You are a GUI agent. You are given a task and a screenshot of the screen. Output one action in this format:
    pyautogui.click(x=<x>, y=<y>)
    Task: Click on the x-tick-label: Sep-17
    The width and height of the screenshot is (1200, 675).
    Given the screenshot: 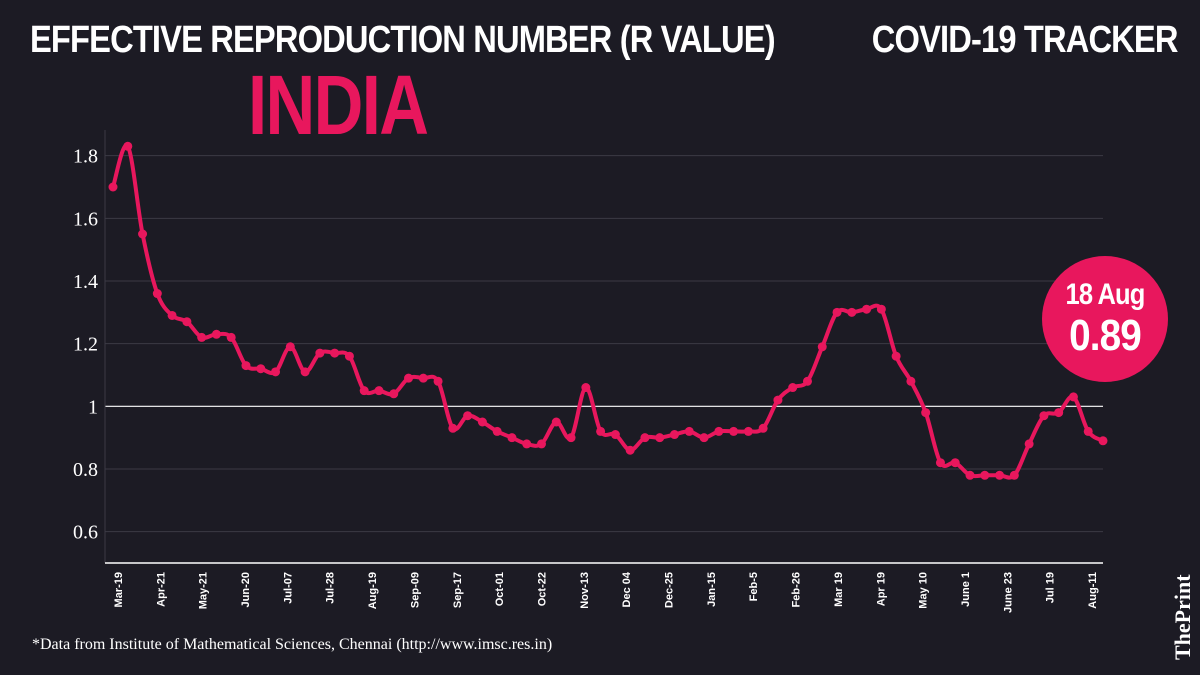 What is the action you would take?
    pyautogui.click(x=458, y=590)
    